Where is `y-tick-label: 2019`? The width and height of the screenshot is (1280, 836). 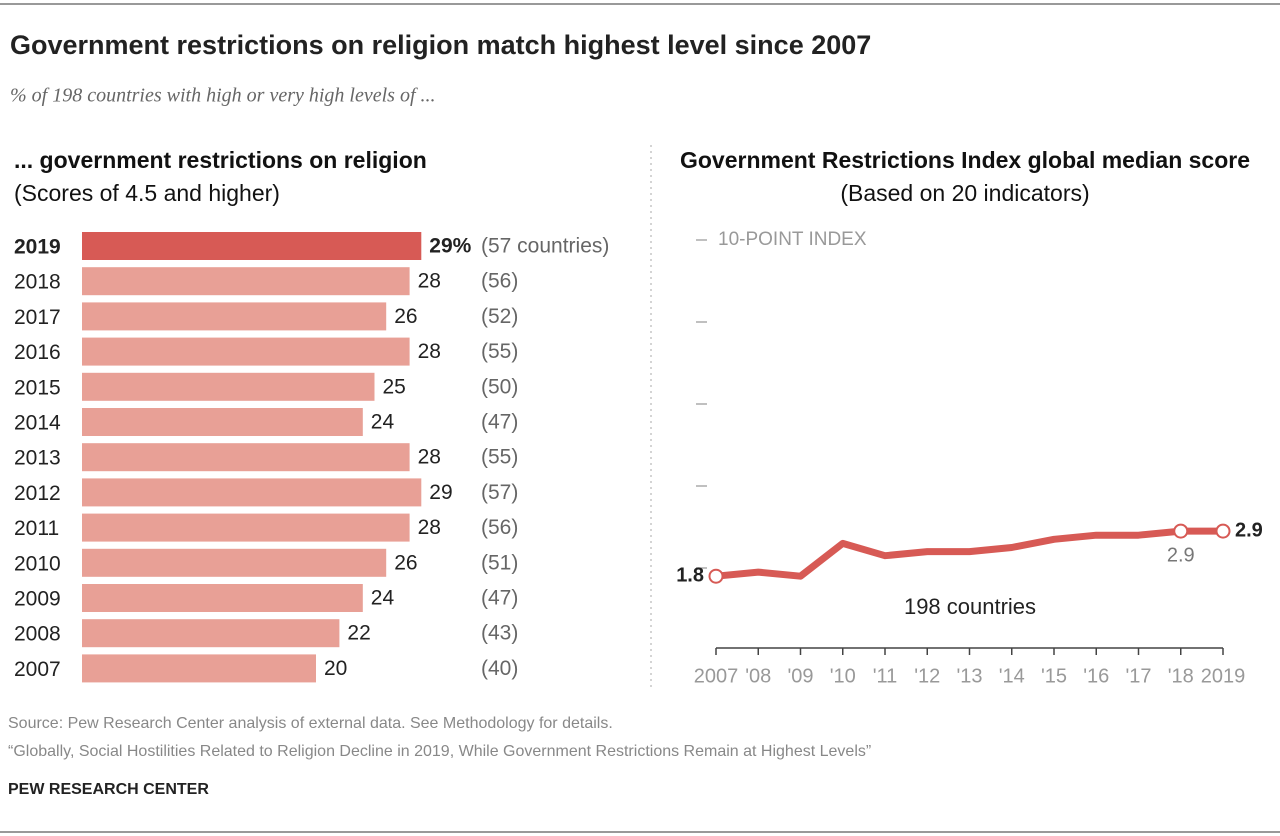 y-tick-label: 2019 is located at coordinates (37, 247).